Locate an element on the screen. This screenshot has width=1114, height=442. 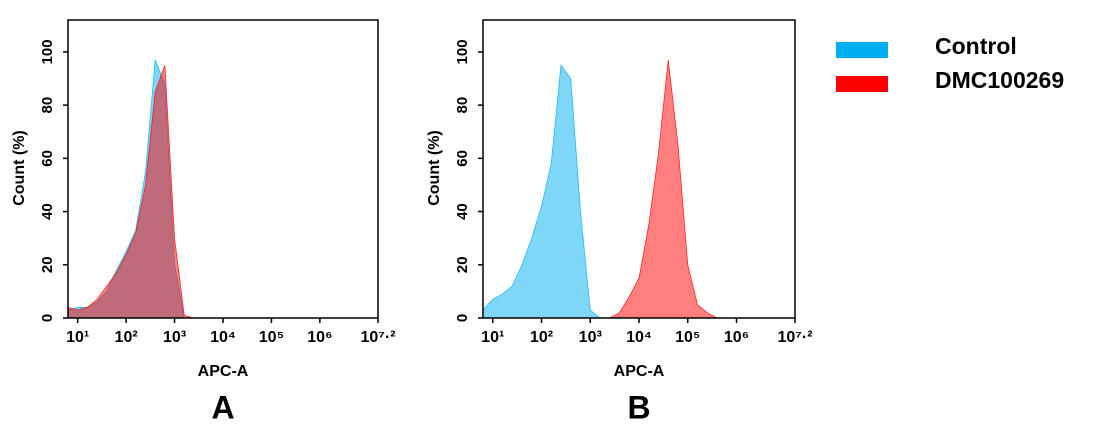
legend-label: Control is located at coordinates (976, 46).